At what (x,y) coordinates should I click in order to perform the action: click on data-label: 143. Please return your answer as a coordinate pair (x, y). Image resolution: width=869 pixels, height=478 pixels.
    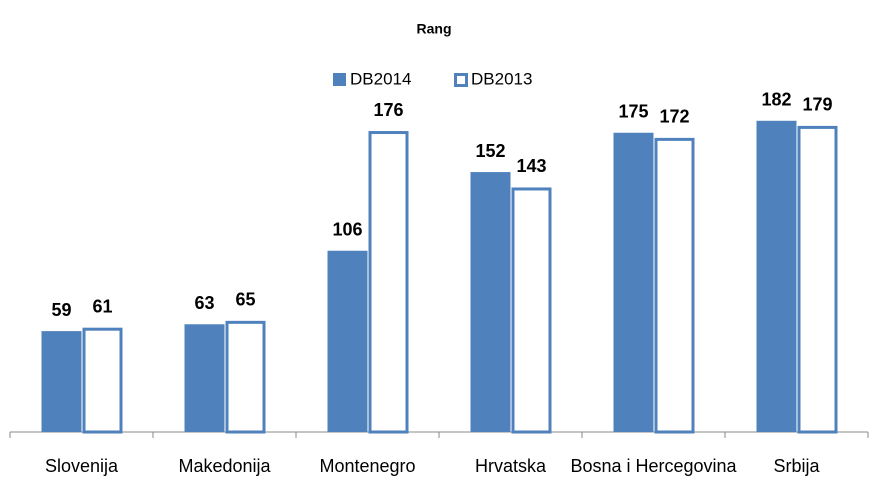
    Looking at the image, I should click on (531, 166).